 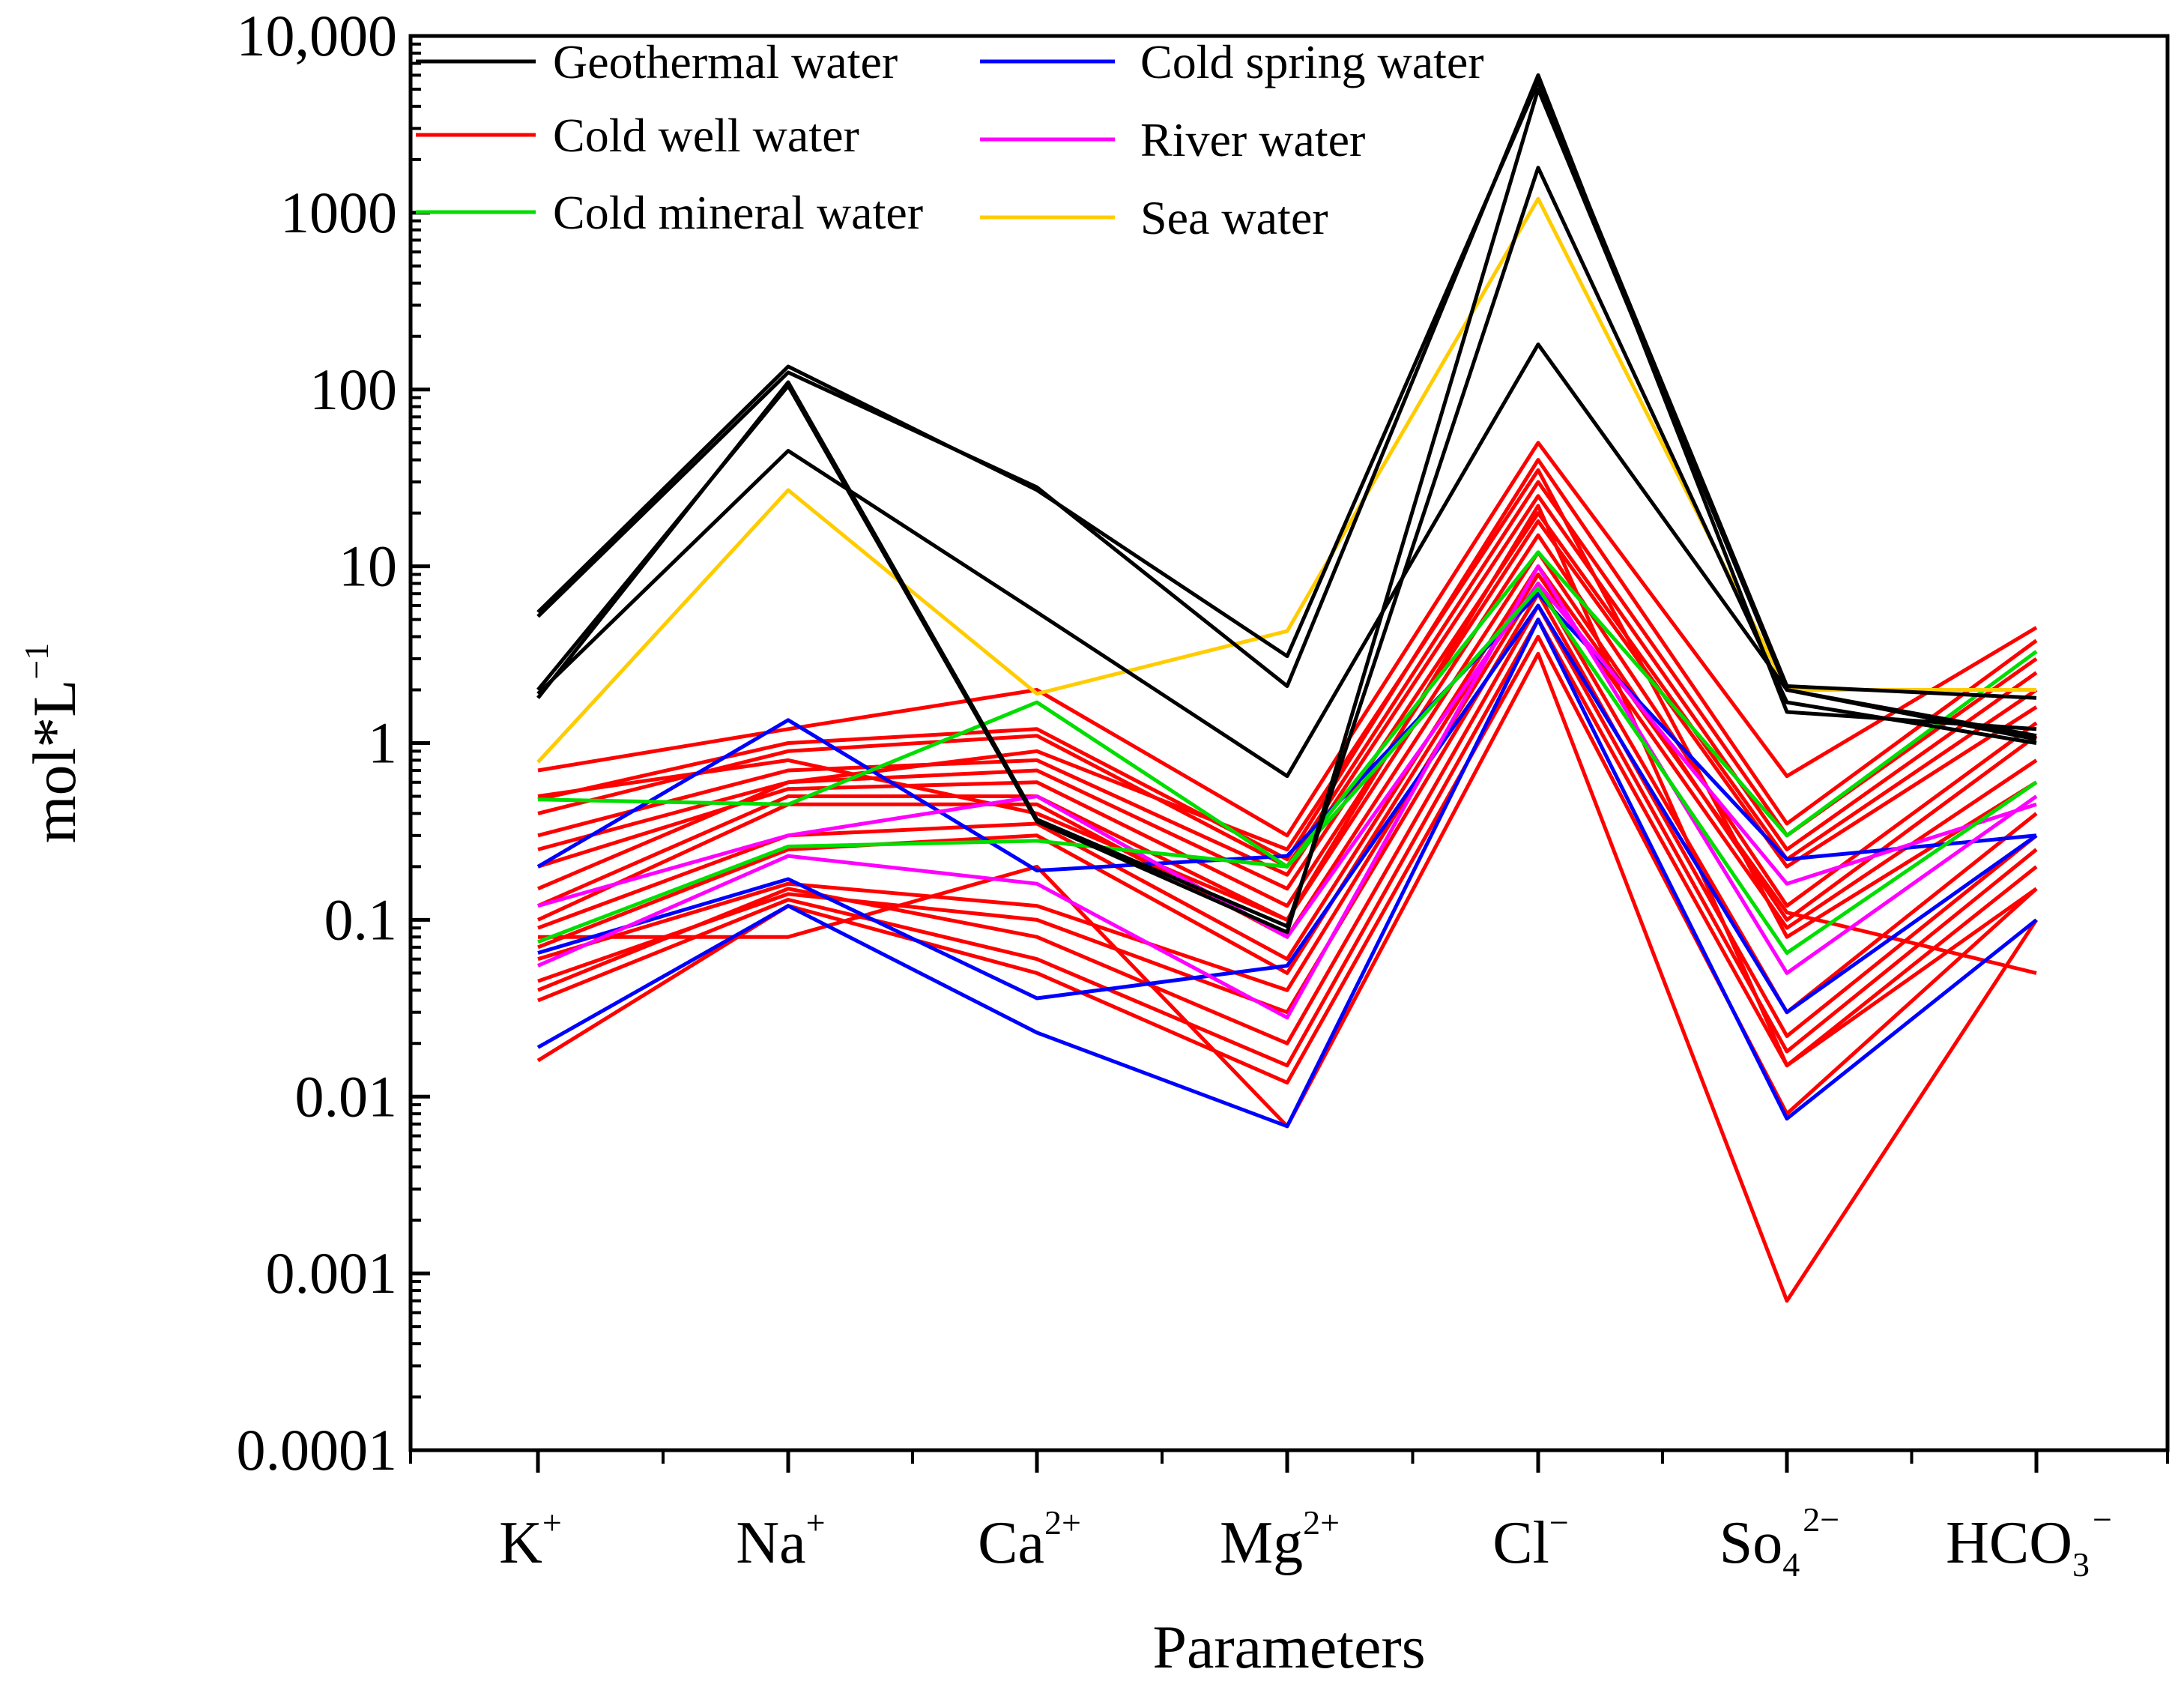 What do you see at coordinates (1288, 1647) in the screenshot?
I see `x-axis-title: Parameters` at bounding box center [1288, 1647].